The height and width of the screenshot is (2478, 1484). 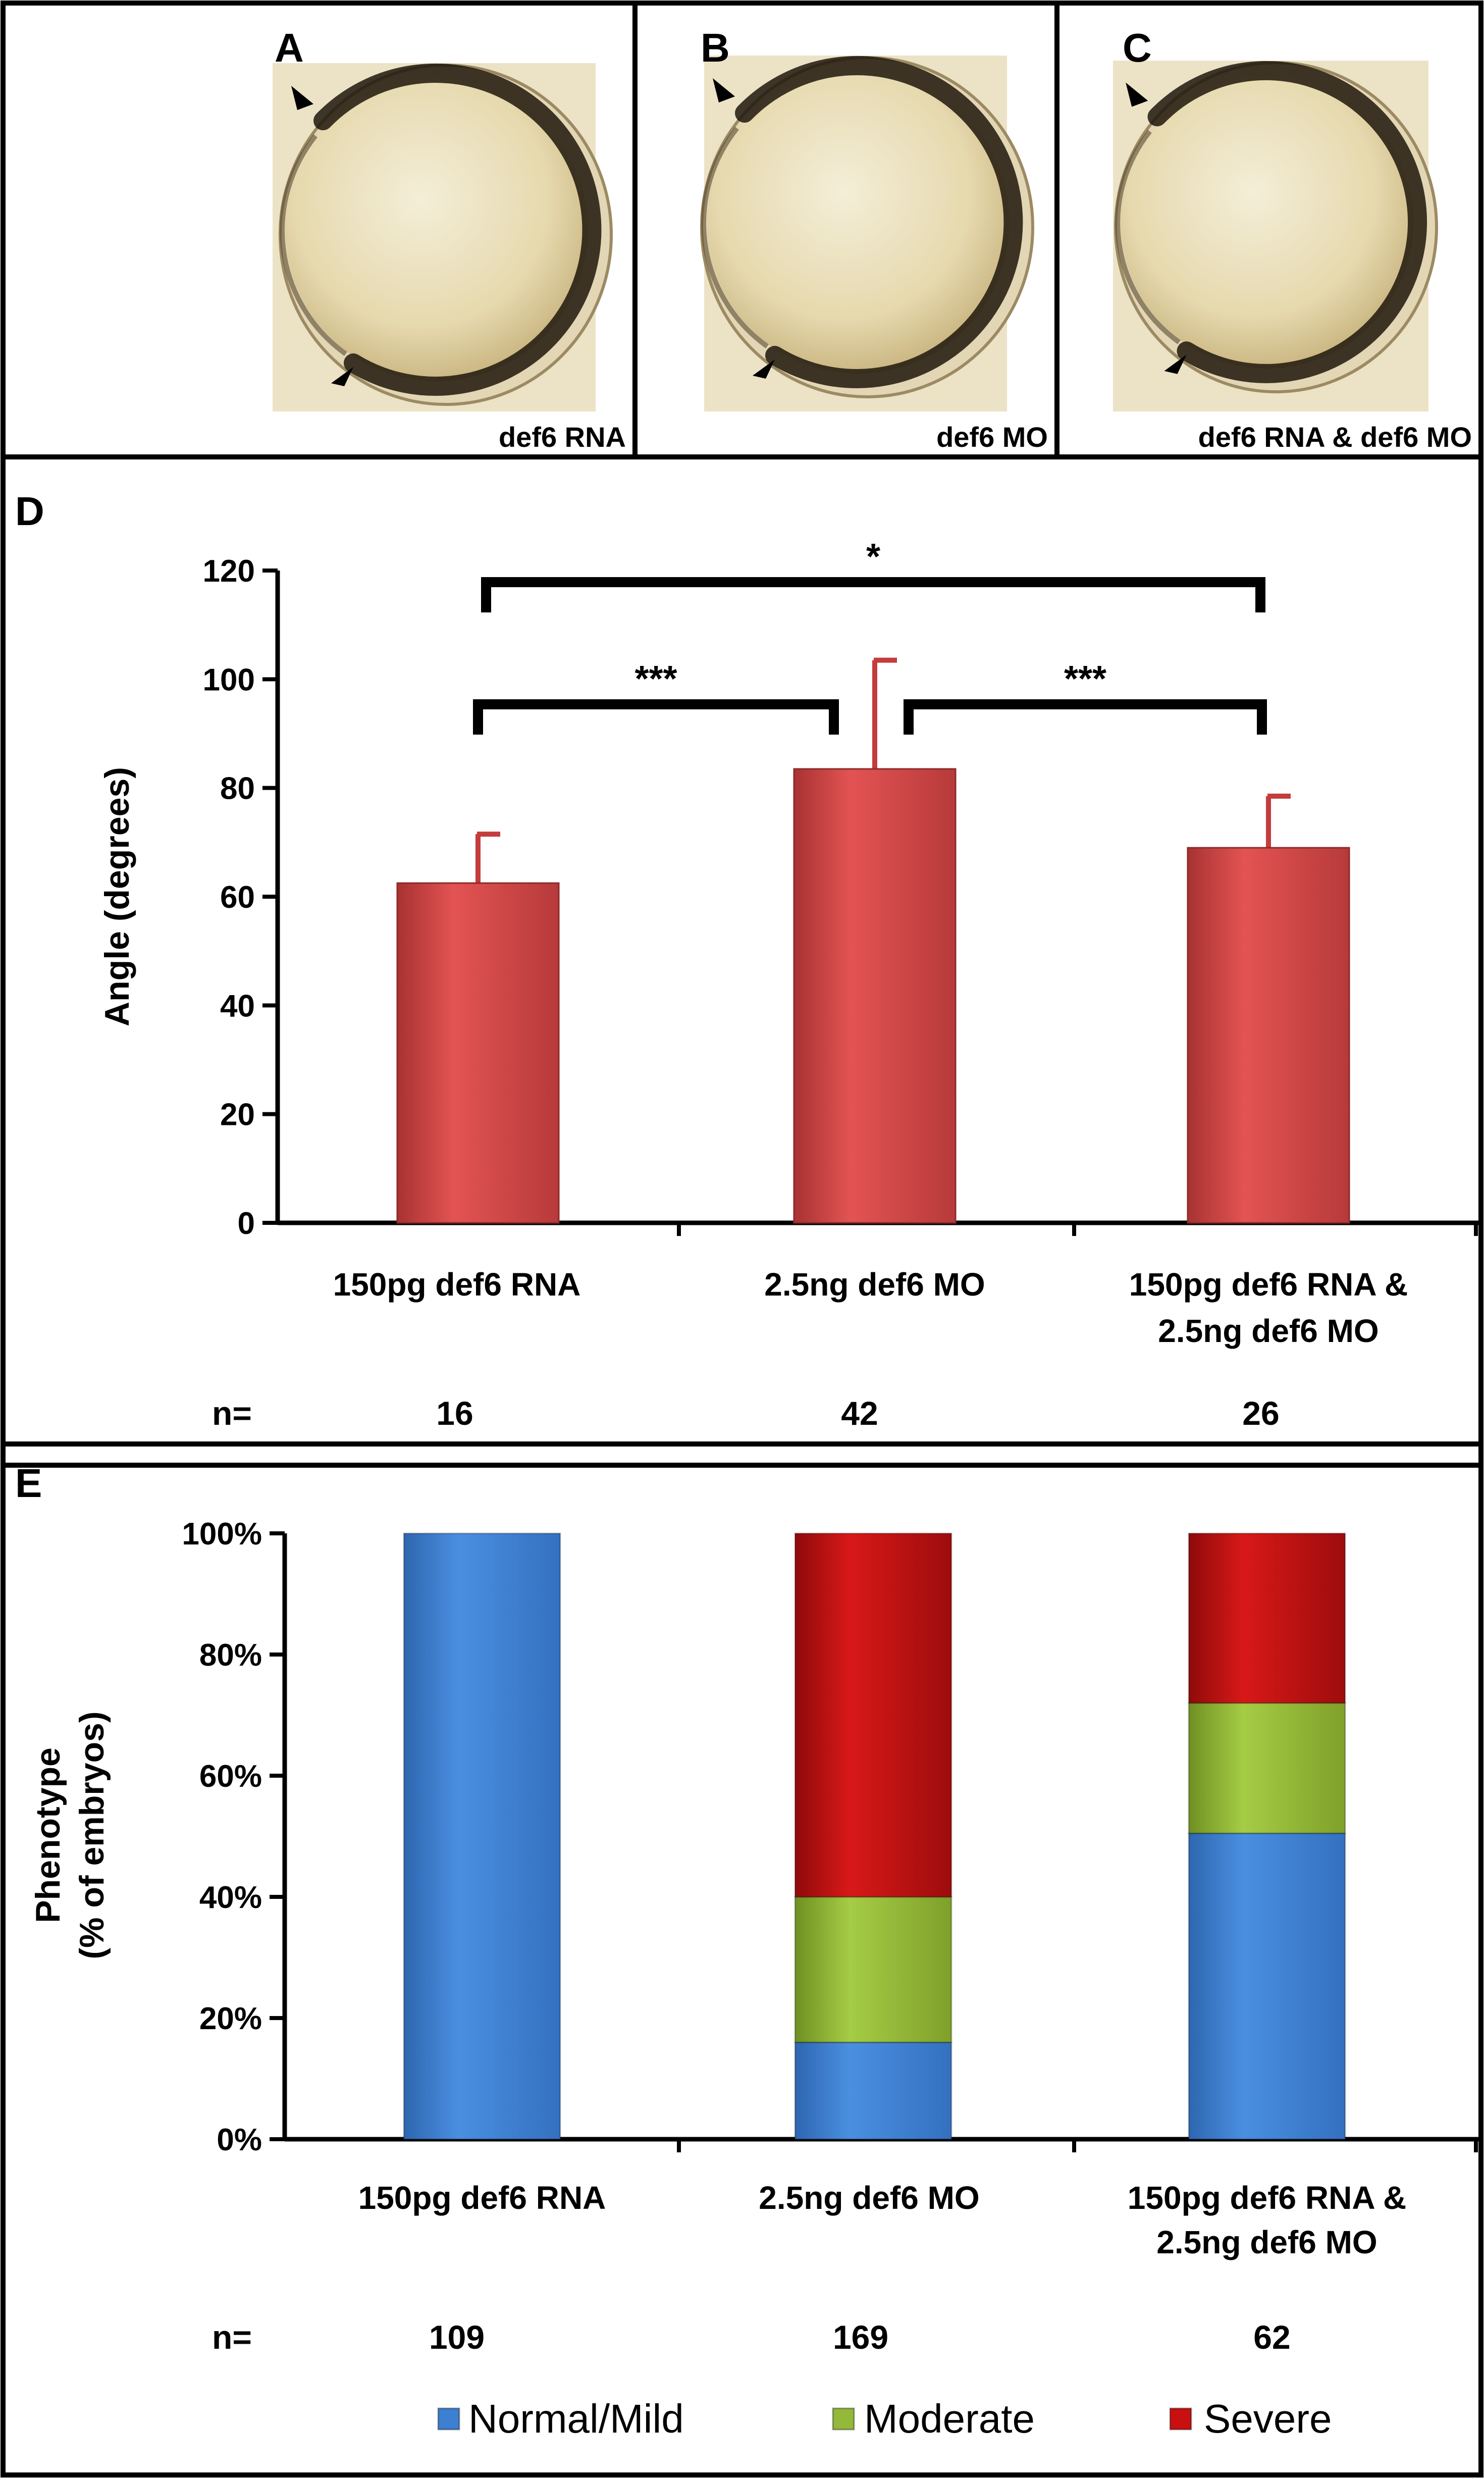 I want to click on y-tick-label: 100%, so click(x=222, y=1535).